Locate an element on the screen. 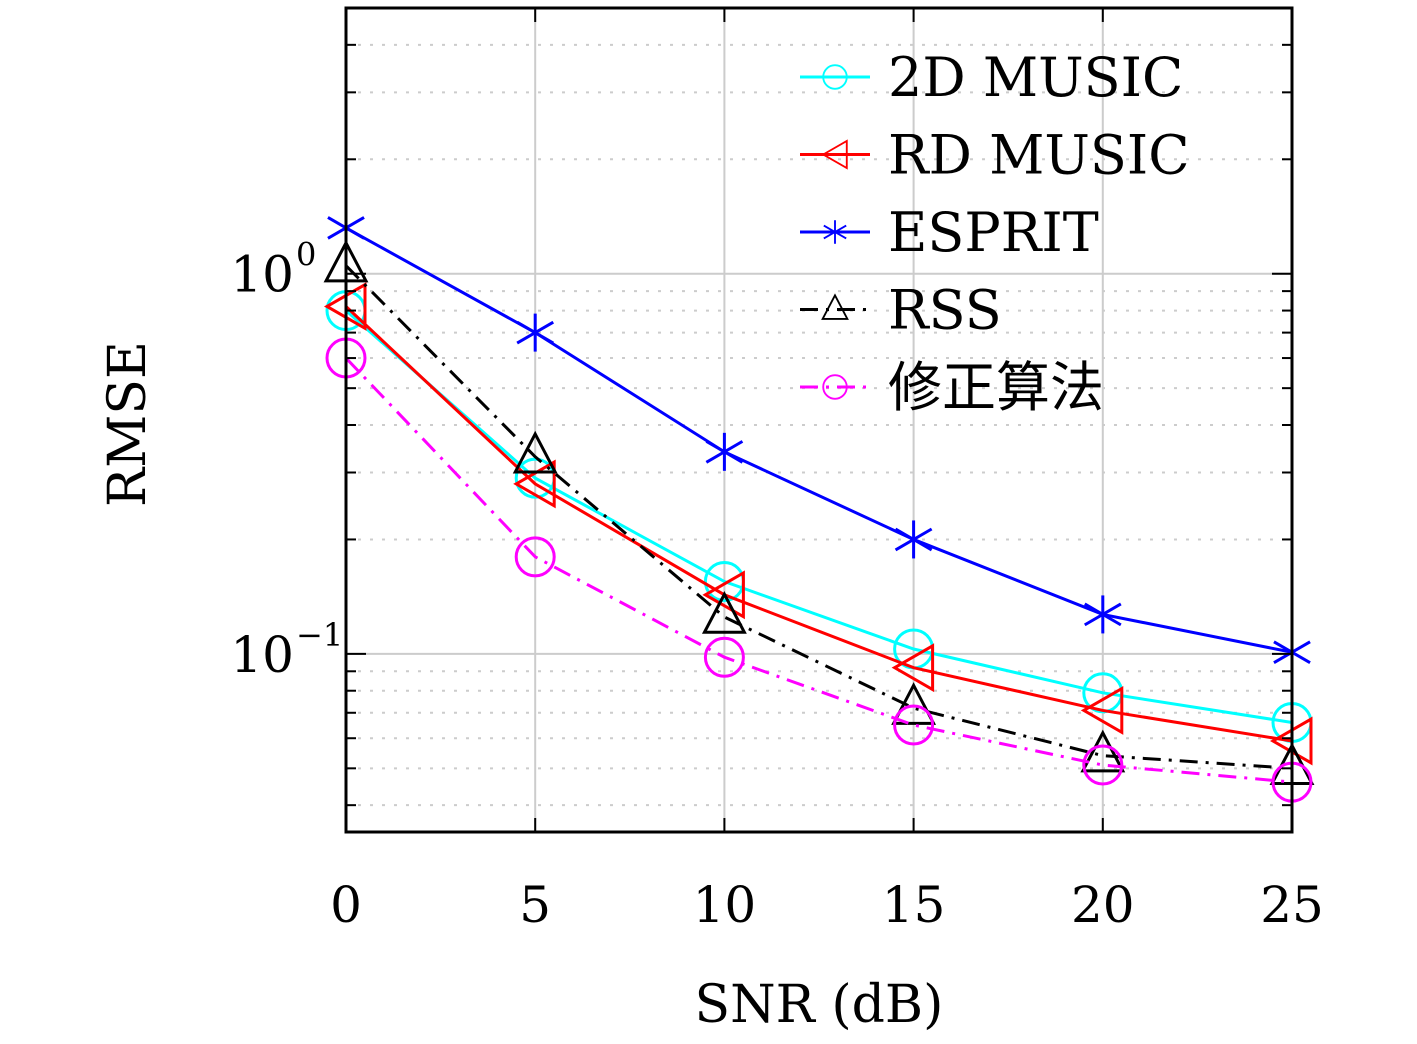 The height and width of the screenshot is (1044, 1417). legend-entry: ESPRIT is located at coordinates (949, 232).